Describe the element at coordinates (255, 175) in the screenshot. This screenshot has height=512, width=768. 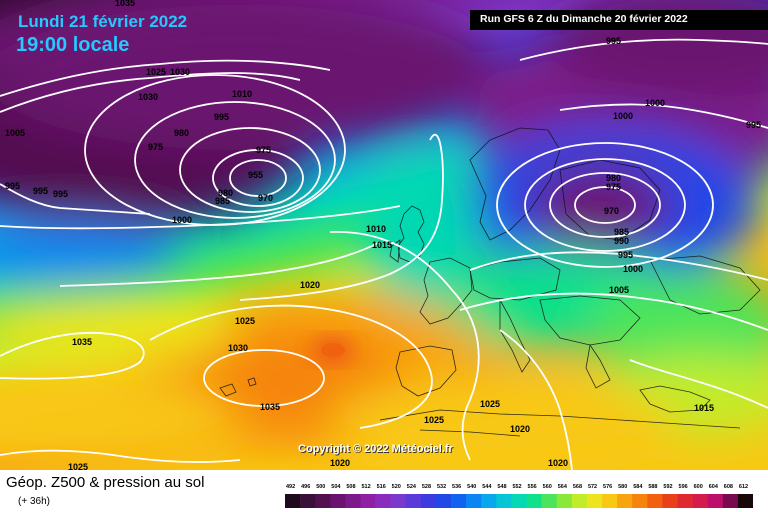
I see `isobar-label: 955` at that location.